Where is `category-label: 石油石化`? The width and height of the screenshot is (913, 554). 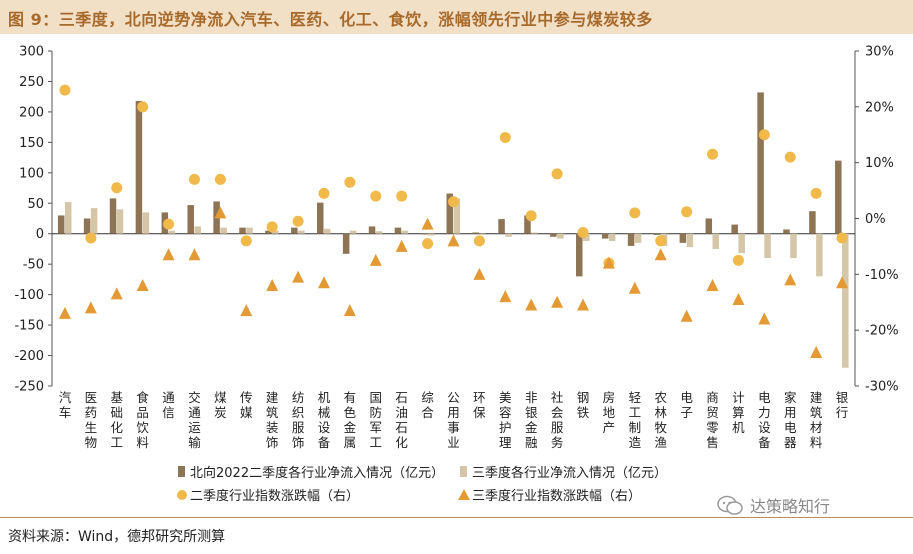
category-label: 石油石化 is located at coordinates (401, 420).